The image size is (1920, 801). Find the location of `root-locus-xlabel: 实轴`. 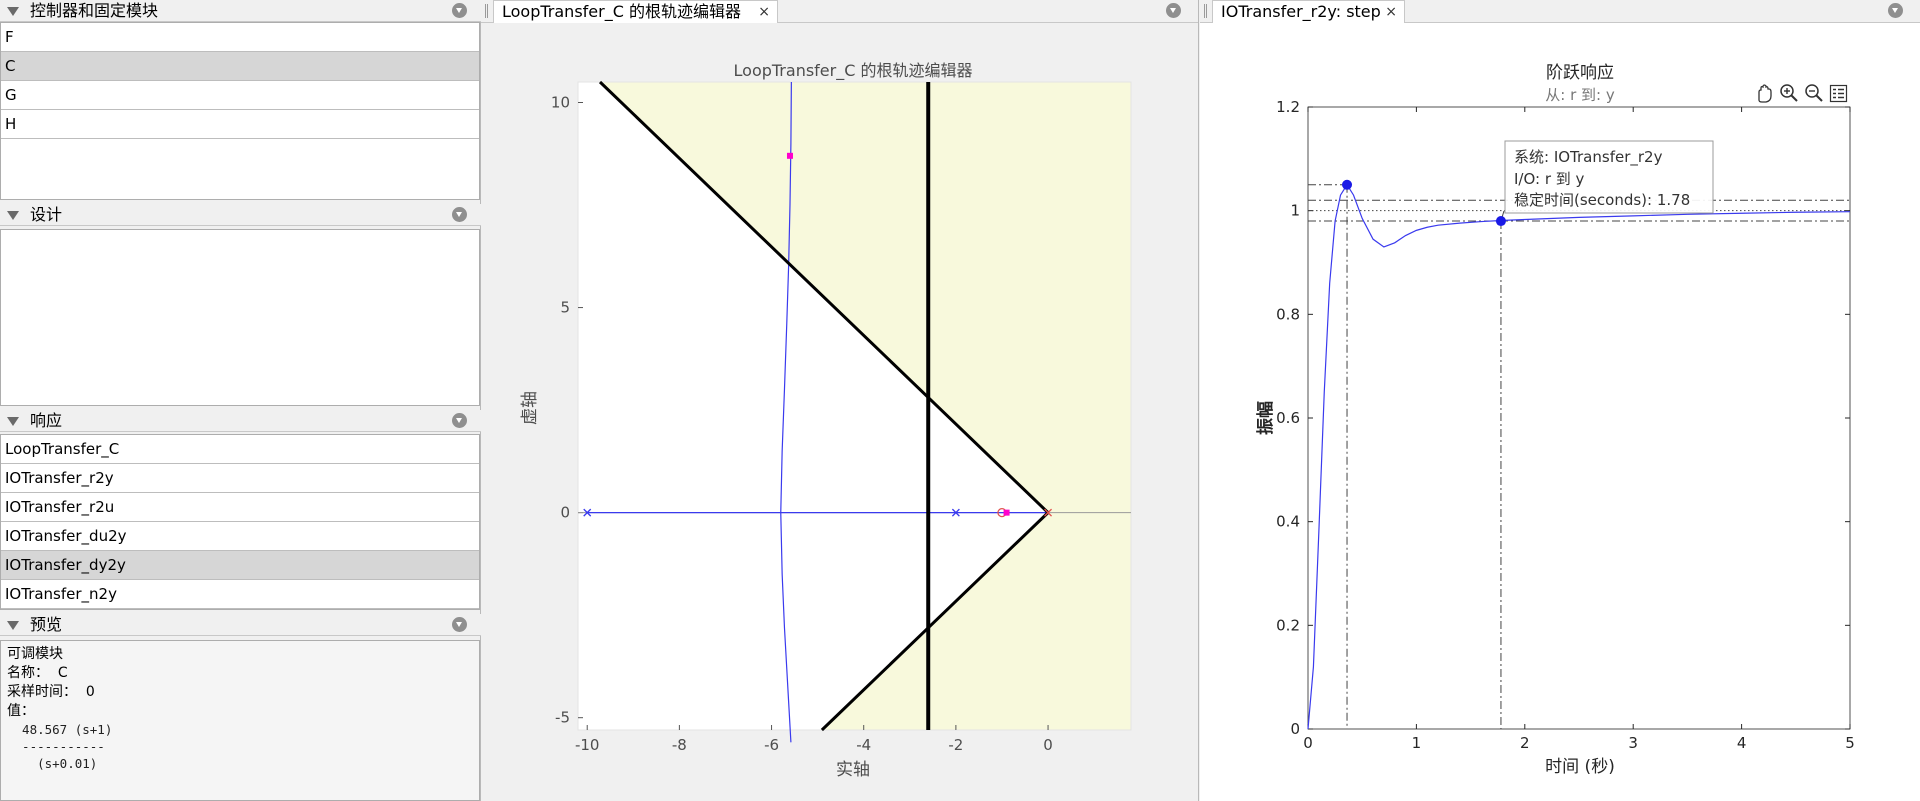

root-locus-xlabel: 实轴 is located at coordinates (853, 770).